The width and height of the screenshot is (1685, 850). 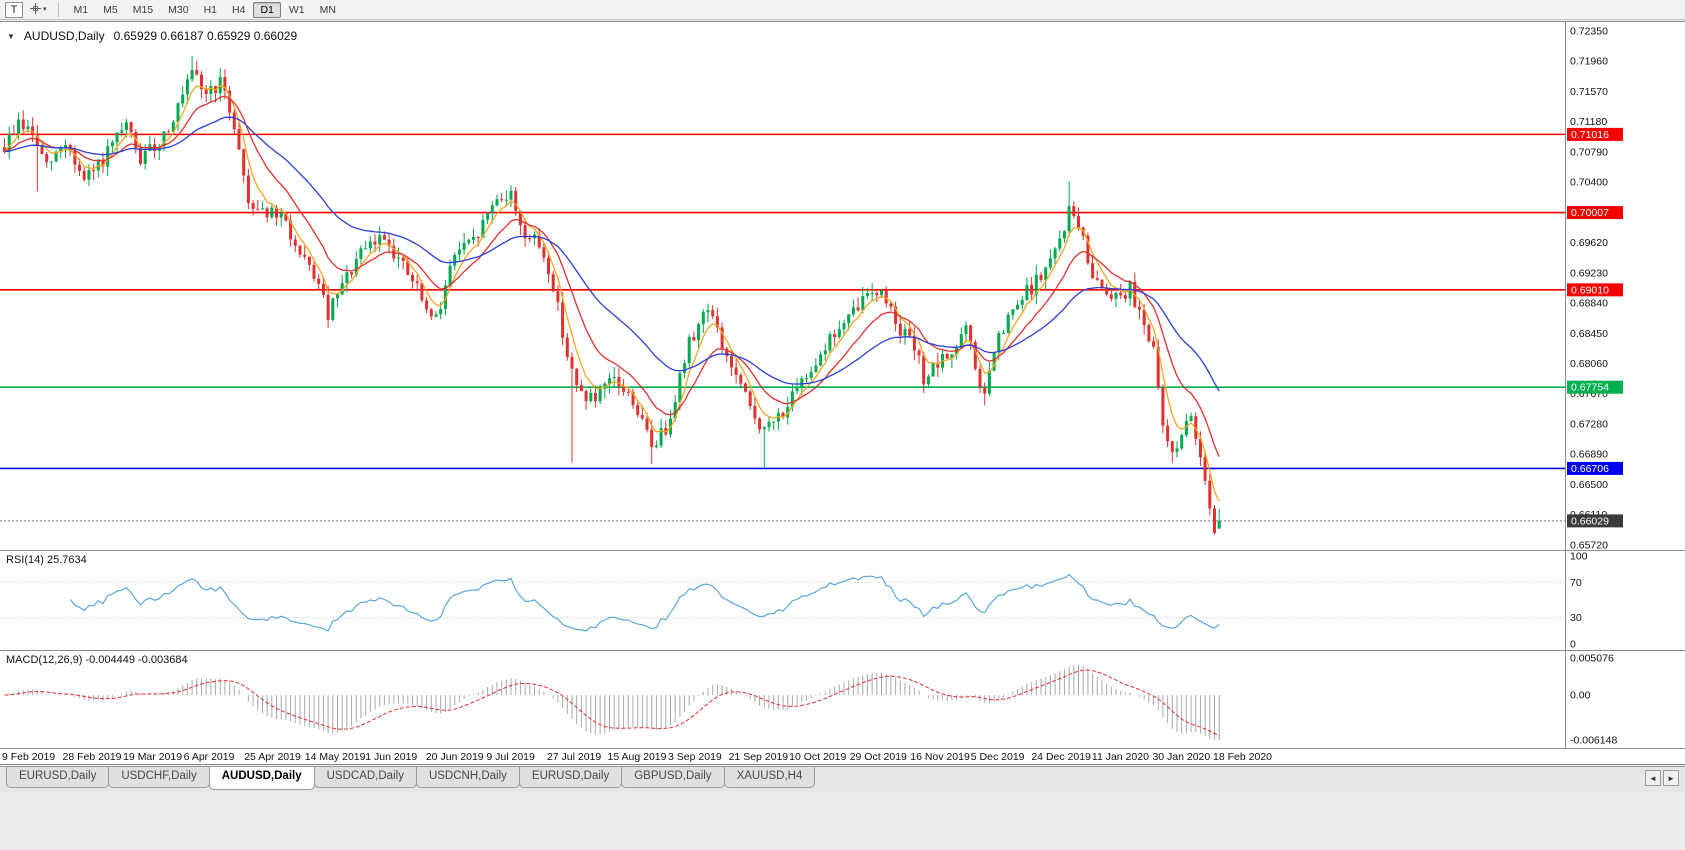 What do you see at coordinates (205, 36) in the screenshot?
I see `ohlc-values: 0.65929 0.66187 0.65929 0.66029` at bounding box center [205, 36].